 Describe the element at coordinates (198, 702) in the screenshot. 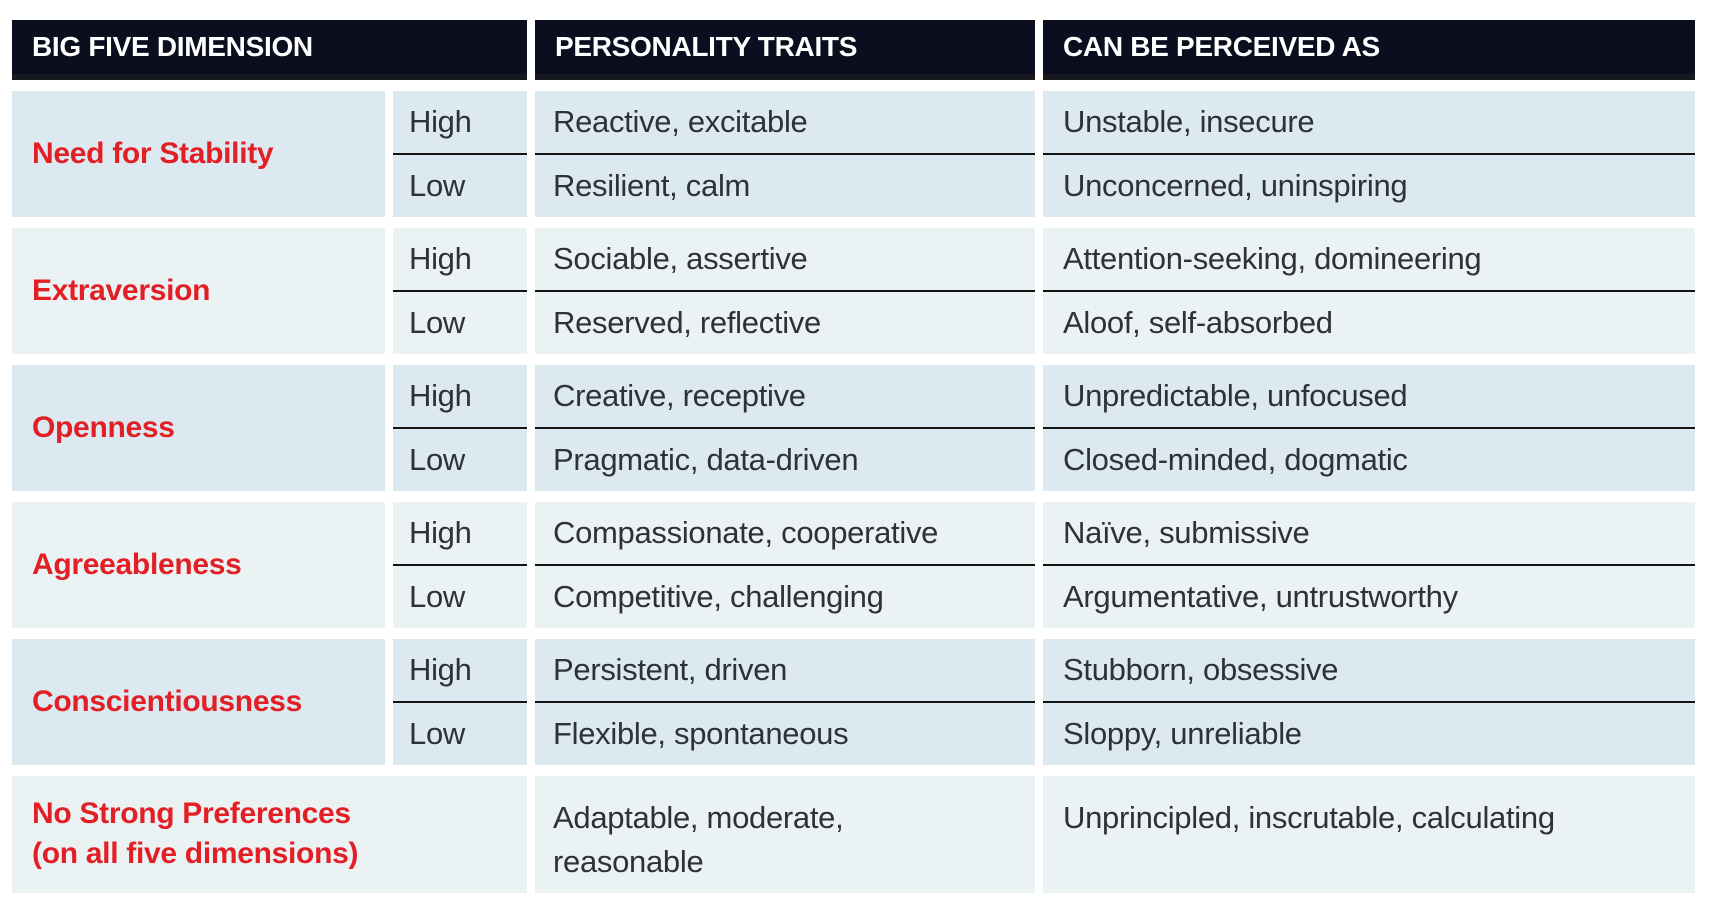

I see `dimension-label: Conscientiousness` at that location.